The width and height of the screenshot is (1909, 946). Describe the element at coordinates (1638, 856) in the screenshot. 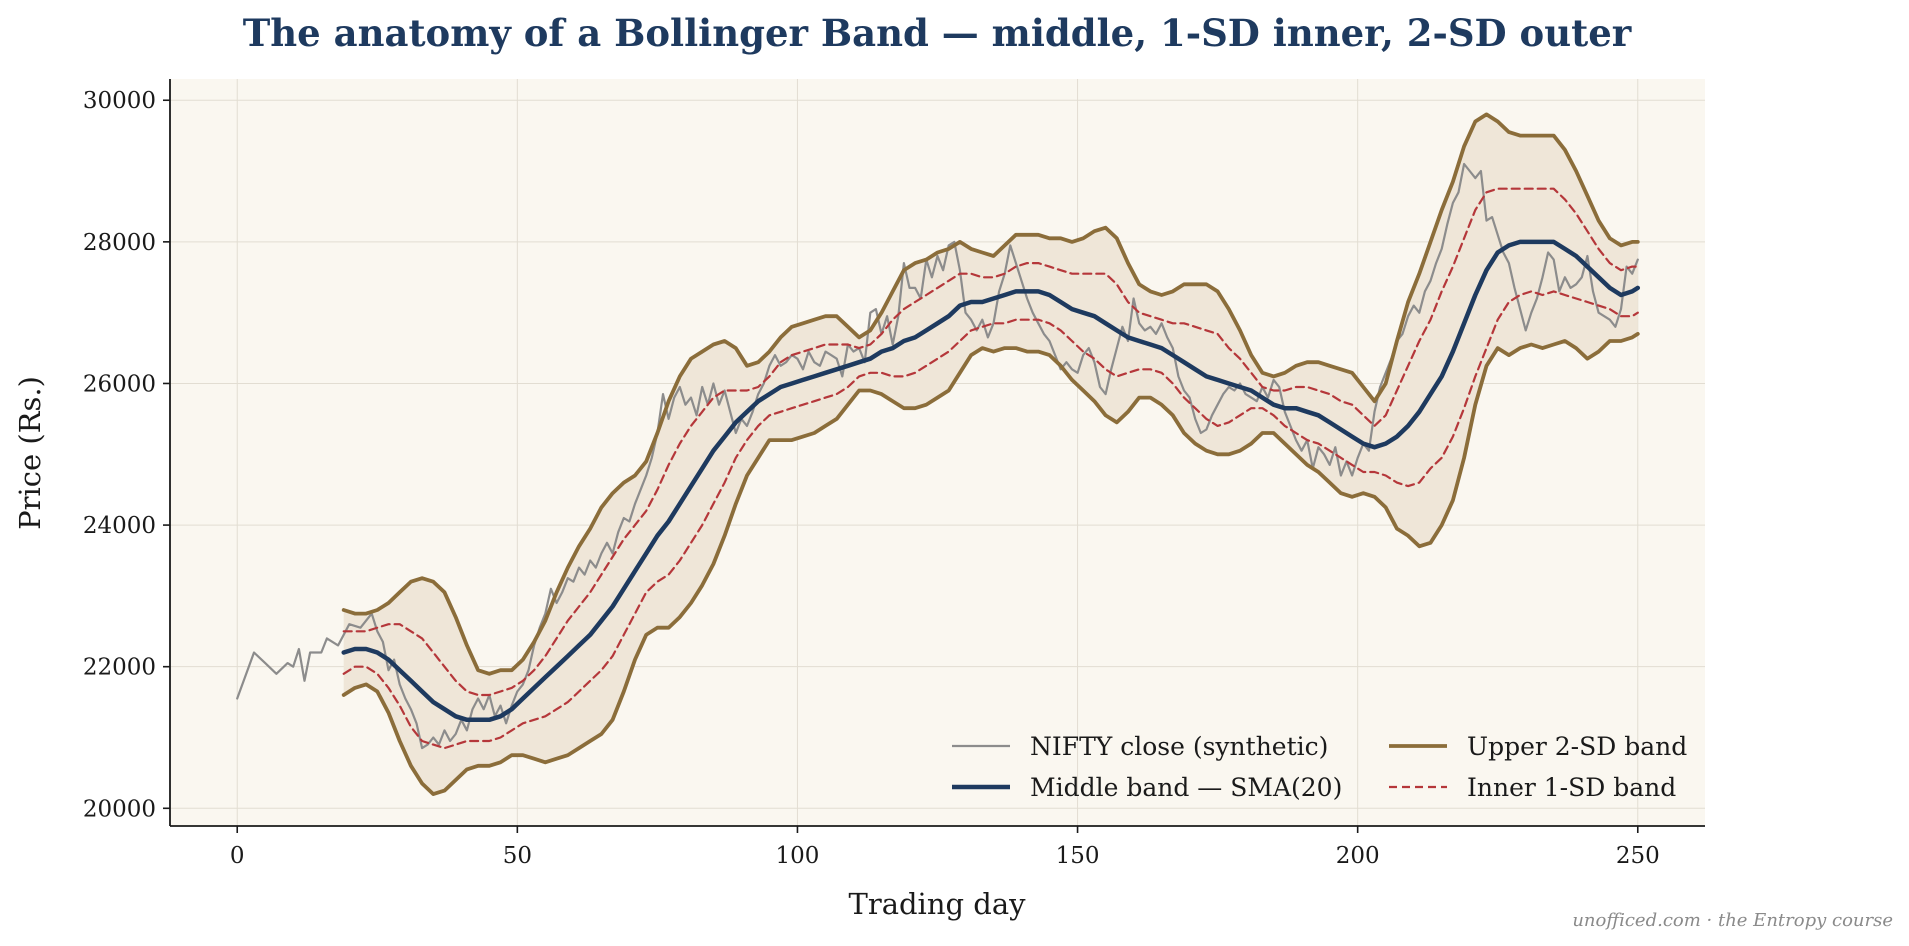

I see `x-tick-label: 250` at that location.